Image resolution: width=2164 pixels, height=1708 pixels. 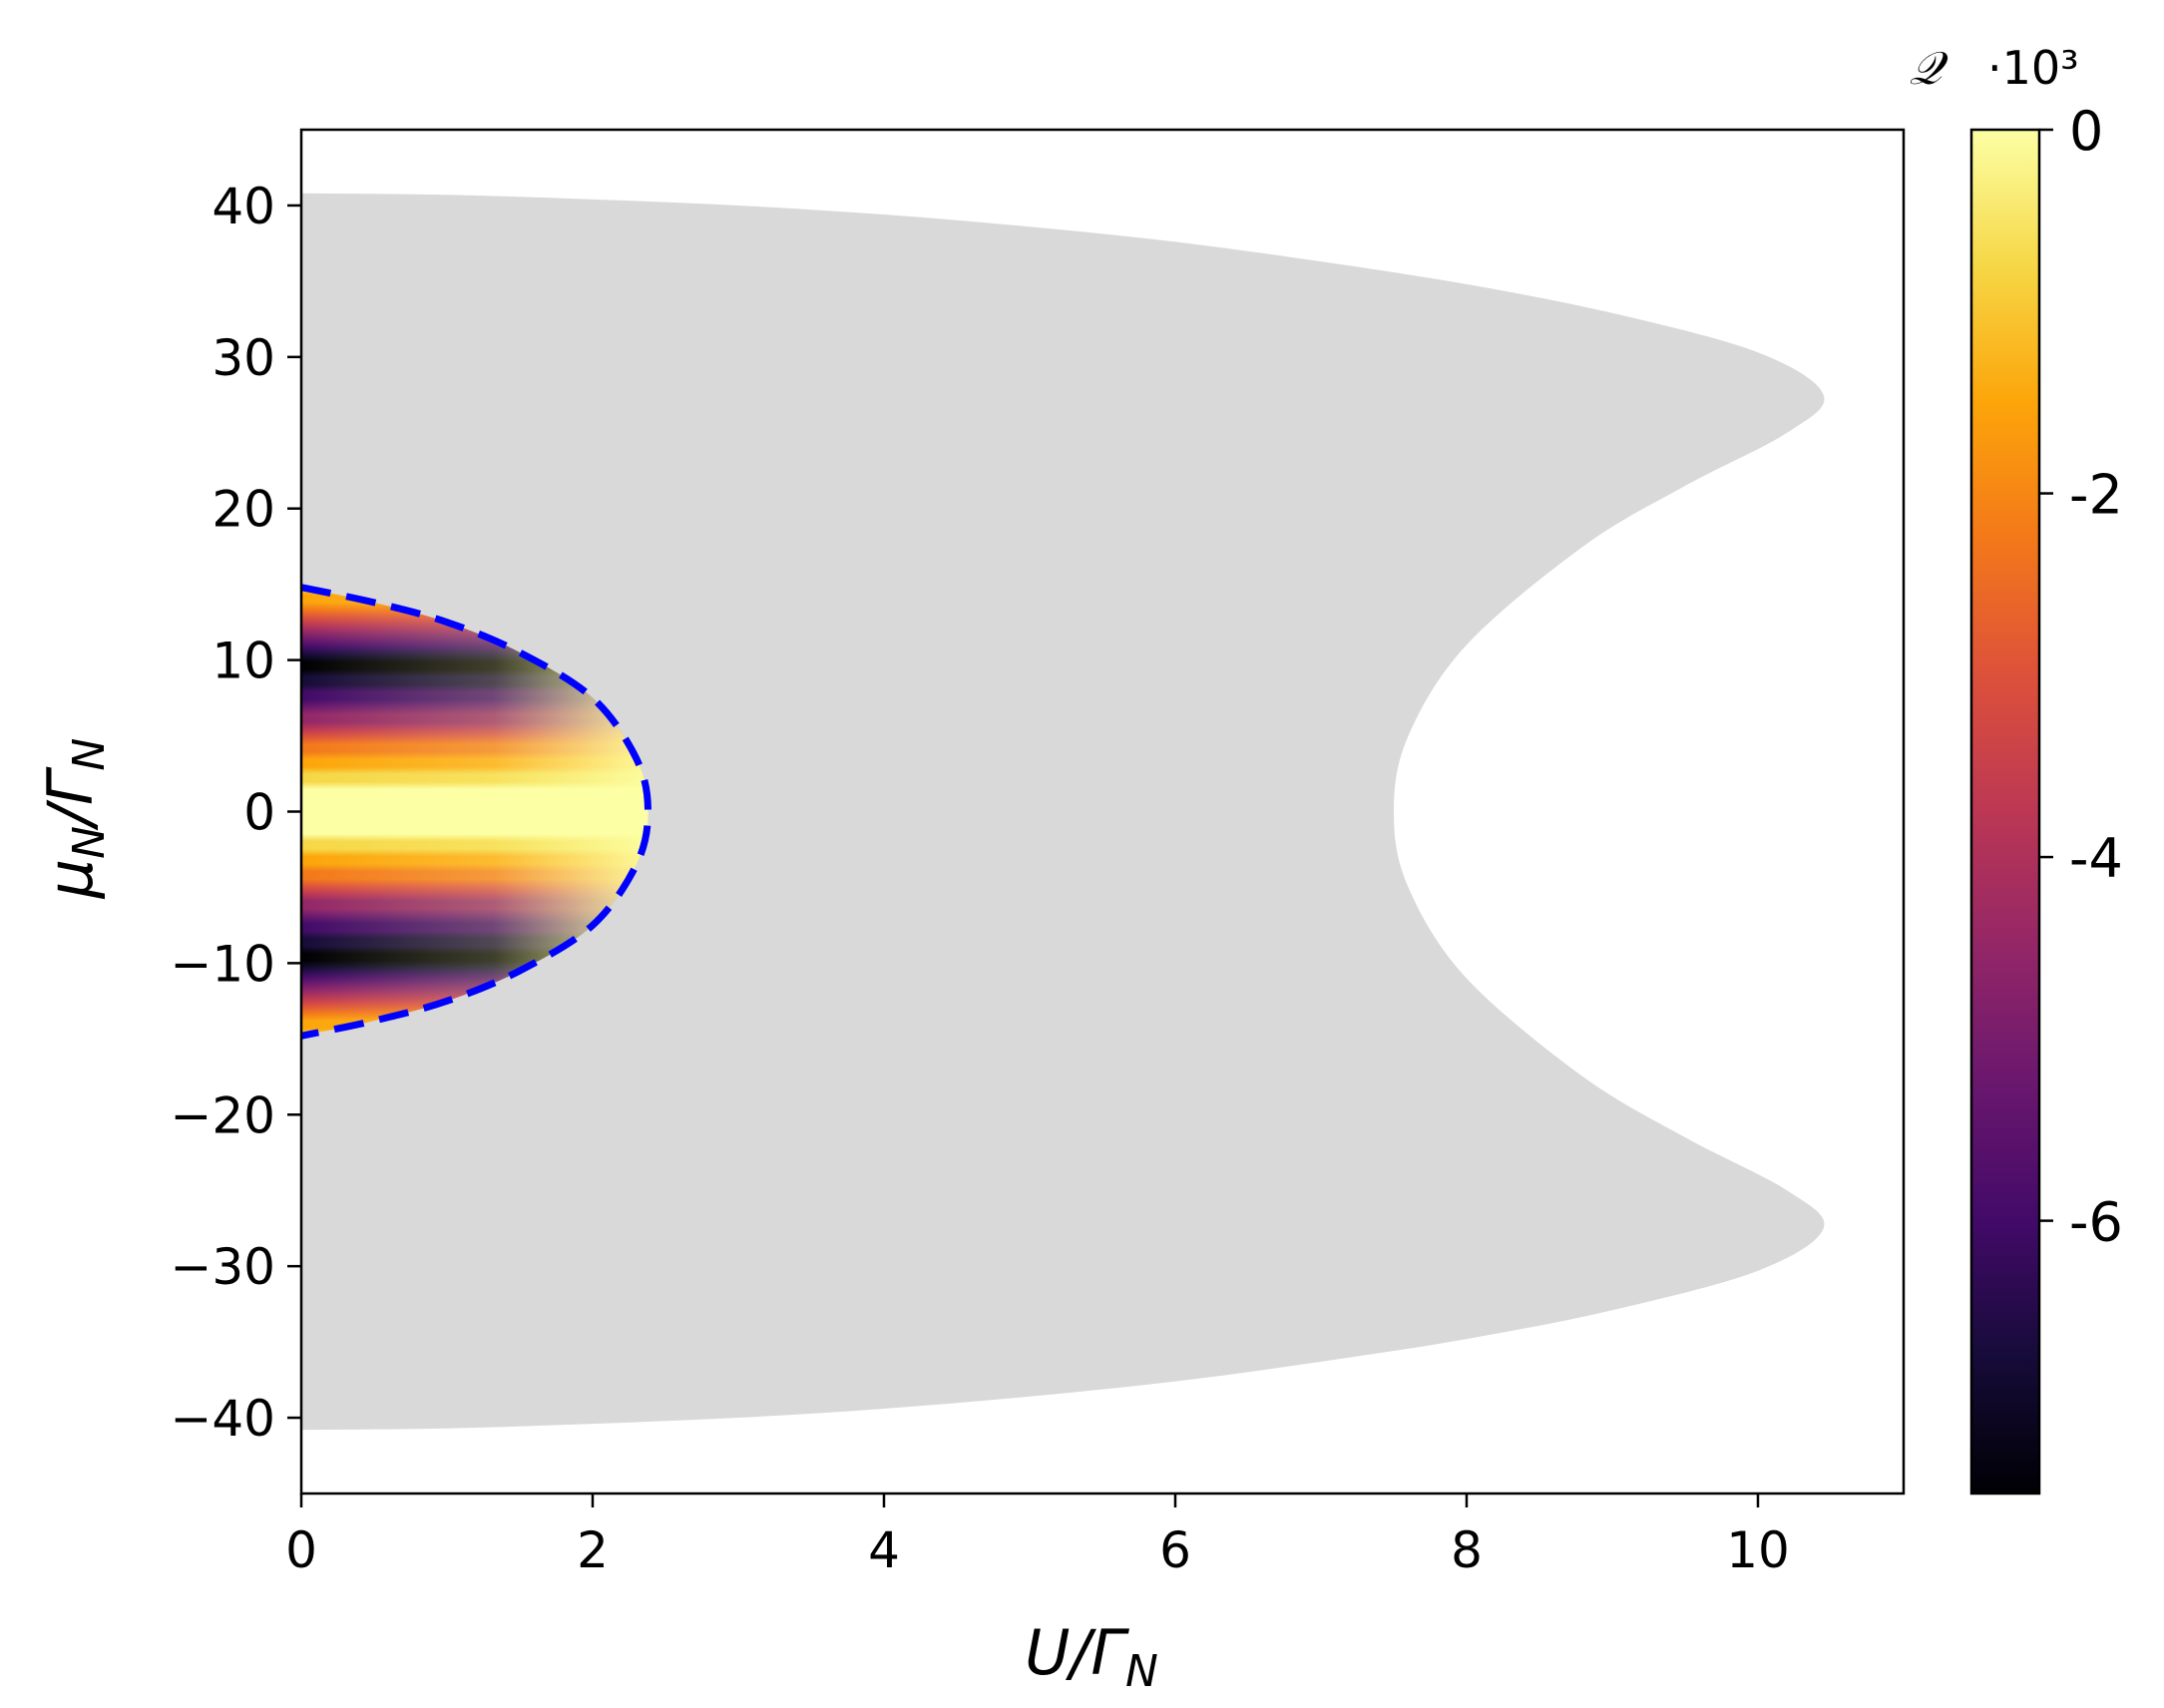 I want to click on colorbar-gradient, so click(x=2005, y=812).